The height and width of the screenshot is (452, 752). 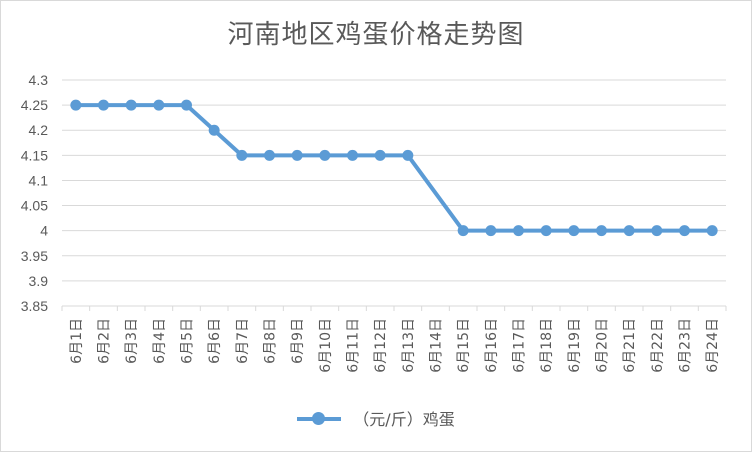 What do you see at coordinates (34, 206) in the screenshot?
I see `y-tick-label: 4.05` at bounding box center [34, 206].